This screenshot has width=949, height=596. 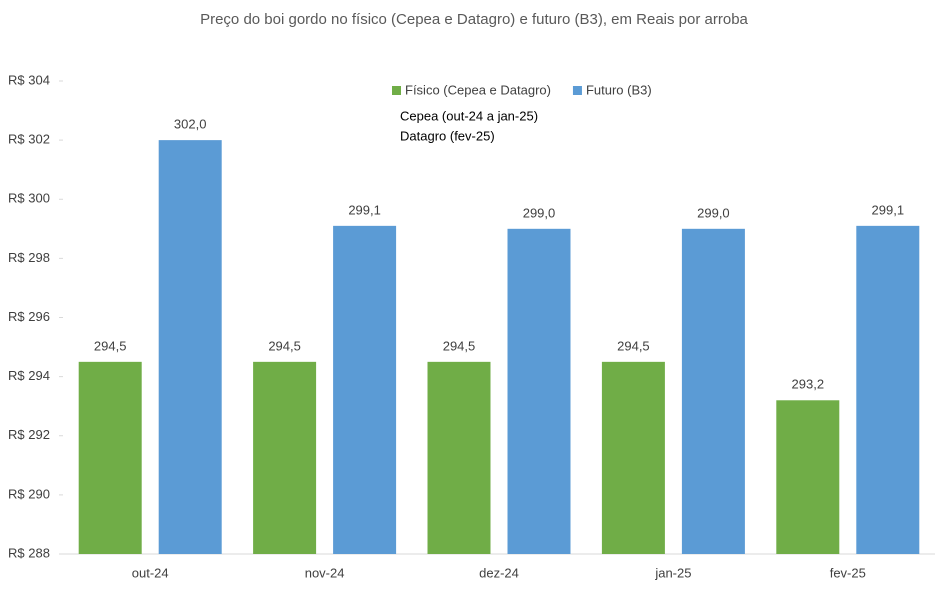 I want to click on legend-label: Físico (Cepea e Datagro), so click(x=478, y=89).